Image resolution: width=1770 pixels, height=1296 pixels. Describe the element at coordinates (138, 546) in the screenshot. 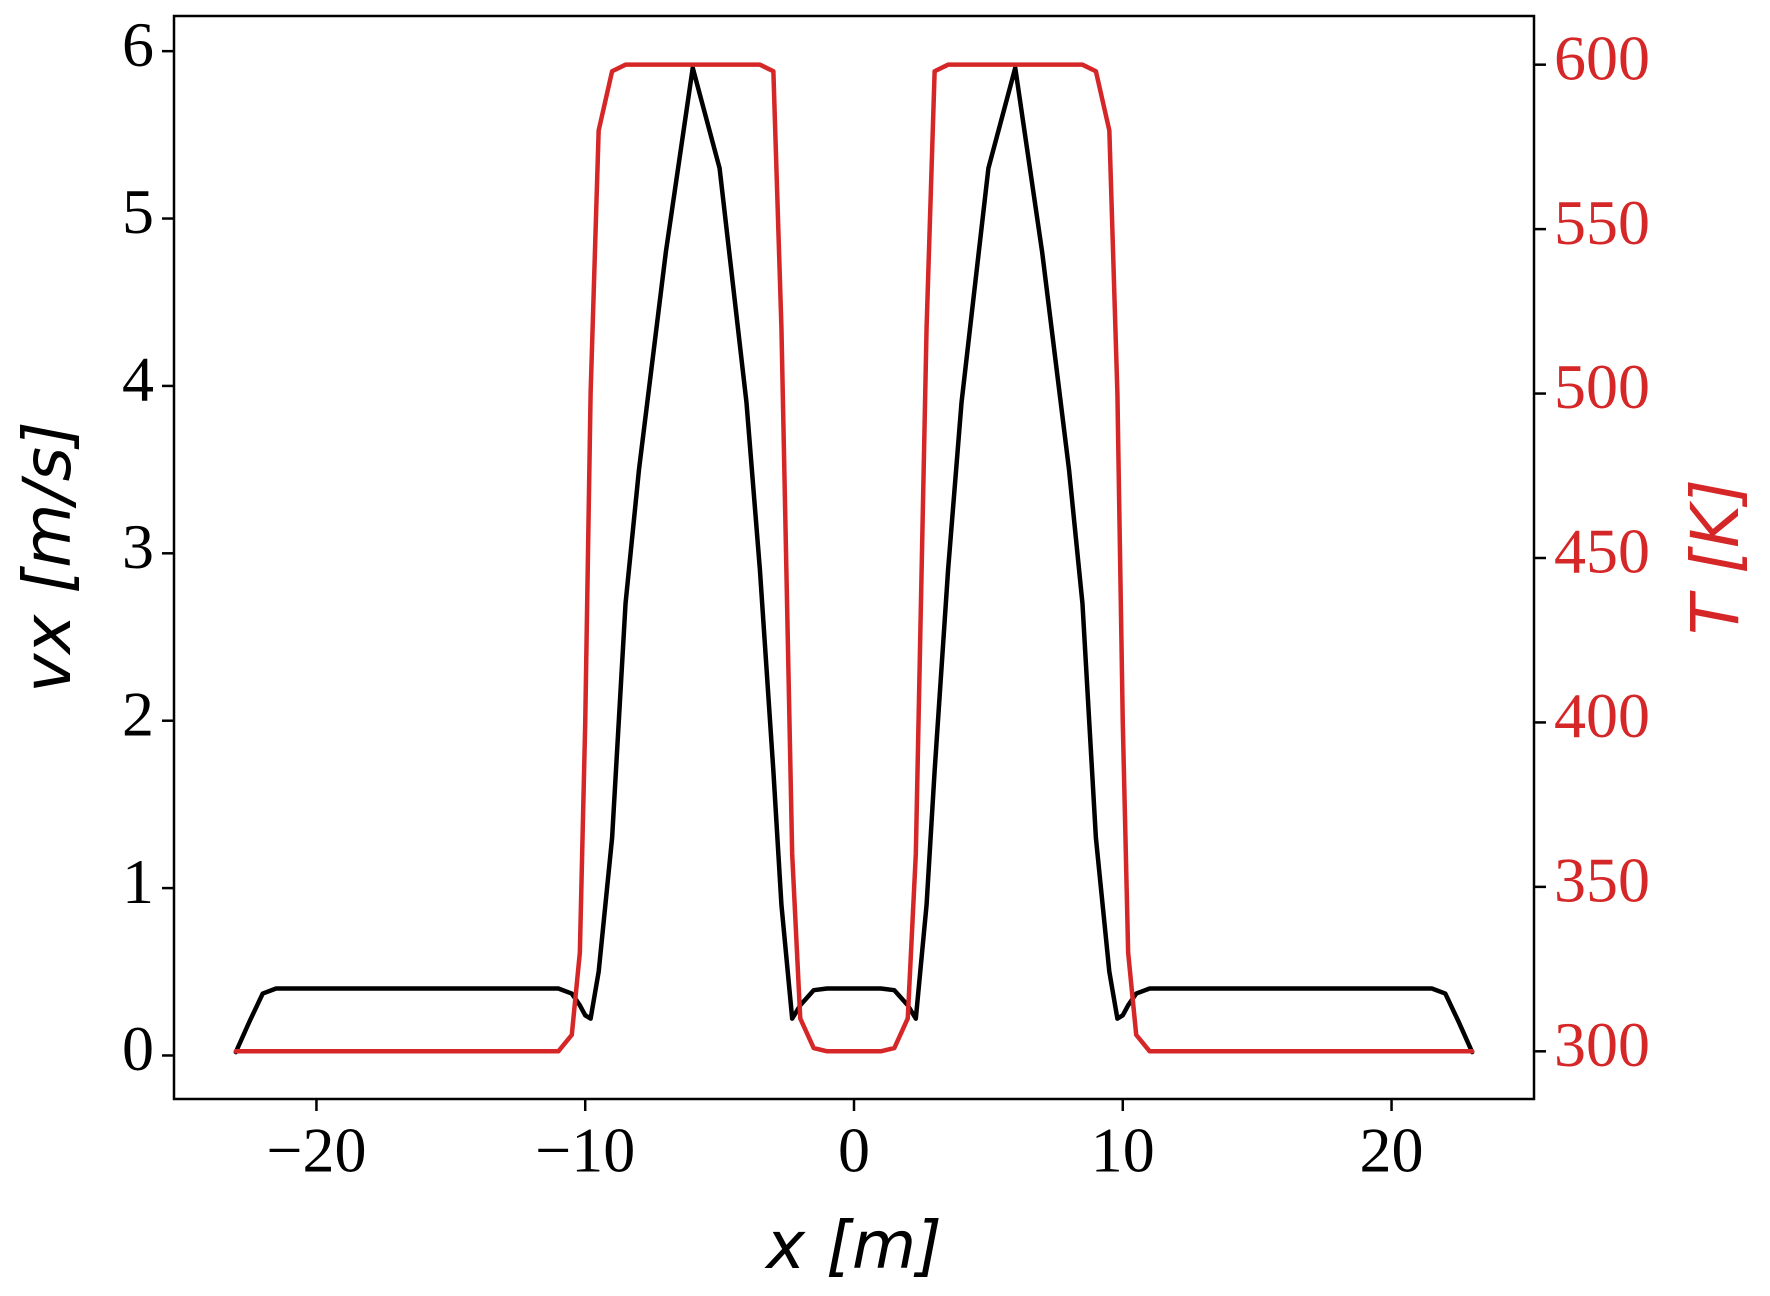

I see `y-tick-label: 3` at that location.